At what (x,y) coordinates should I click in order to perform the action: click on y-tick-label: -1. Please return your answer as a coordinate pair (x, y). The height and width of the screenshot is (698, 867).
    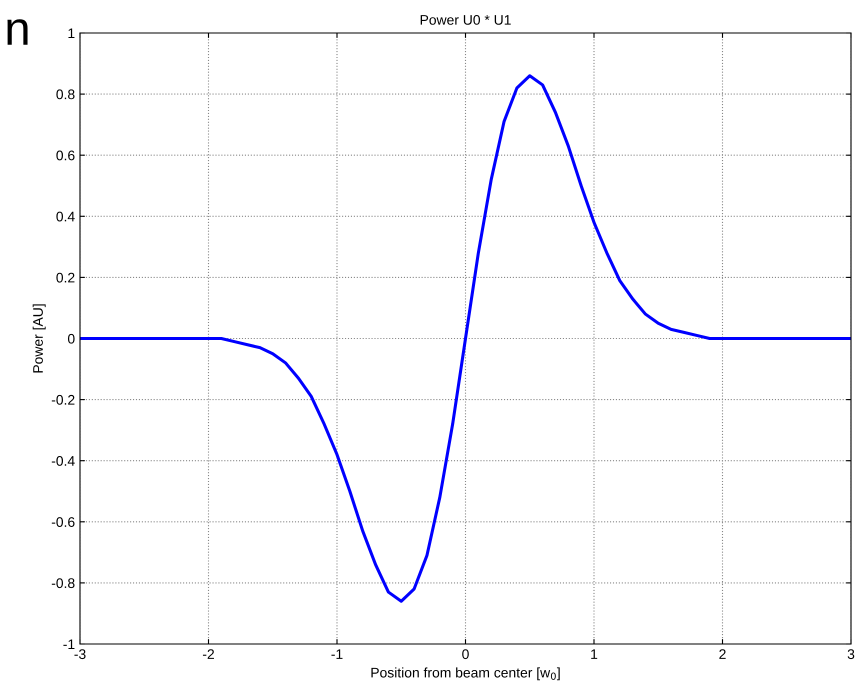
    Looking at the image, I should click on (68, 644).